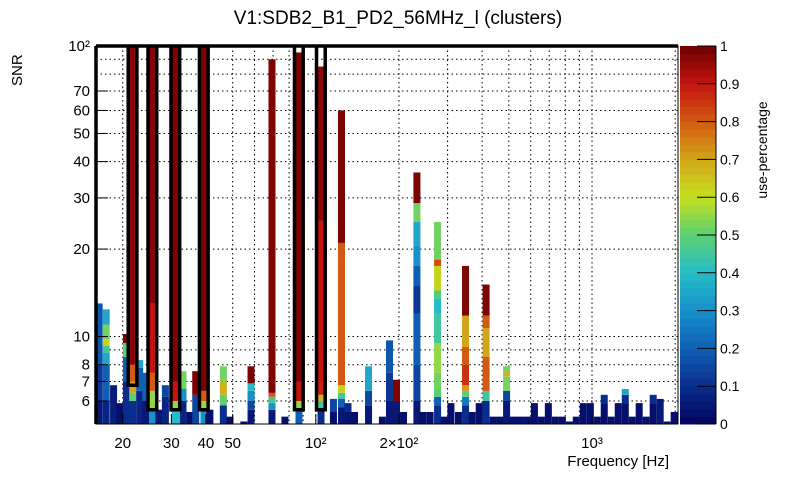 This screenshot has width=805, height=477. Describe the element at coordinates (730, 122) in the screenshot. I see `z-tick-label: 0.8` at that location.